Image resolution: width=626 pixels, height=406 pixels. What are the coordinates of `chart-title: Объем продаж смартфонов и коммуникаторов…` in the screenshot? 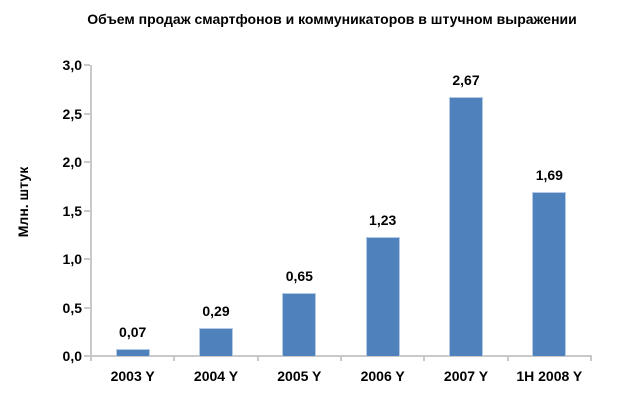 It's located at (332, 19).